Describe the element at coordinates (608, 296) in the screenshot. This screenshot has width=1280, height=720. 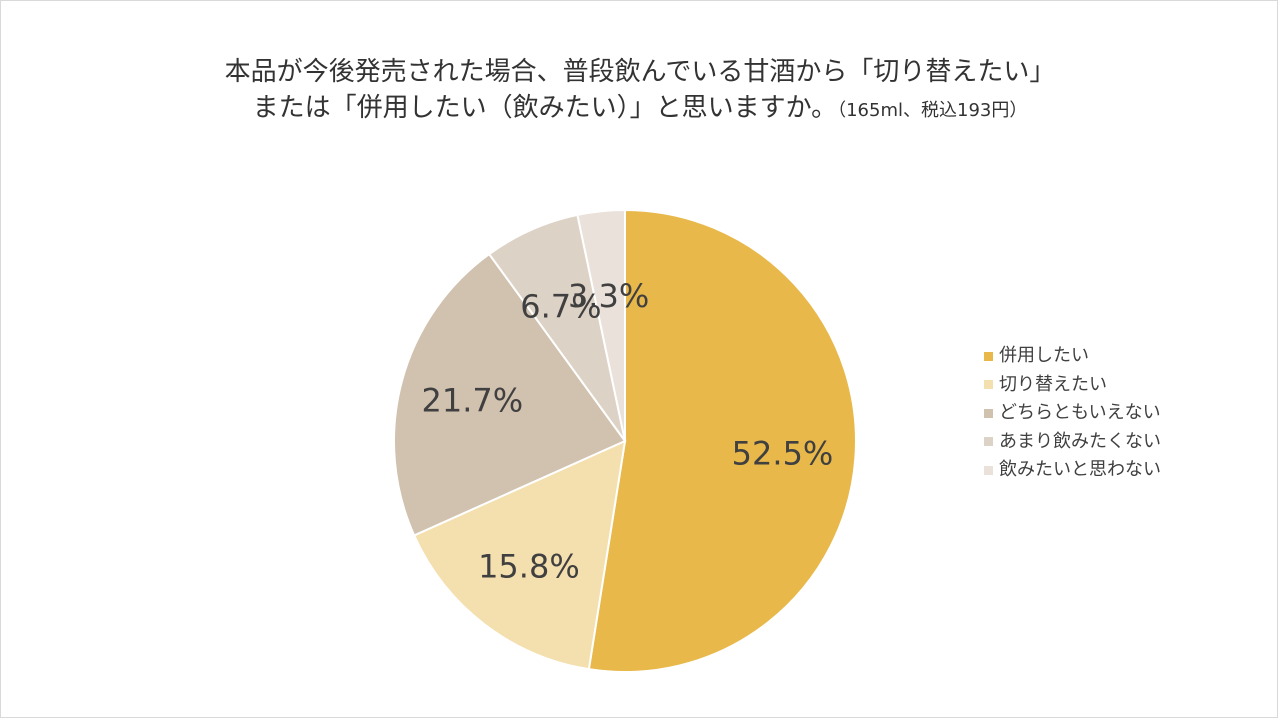
I see `pie-data-label-5: 3.3%` at that location.